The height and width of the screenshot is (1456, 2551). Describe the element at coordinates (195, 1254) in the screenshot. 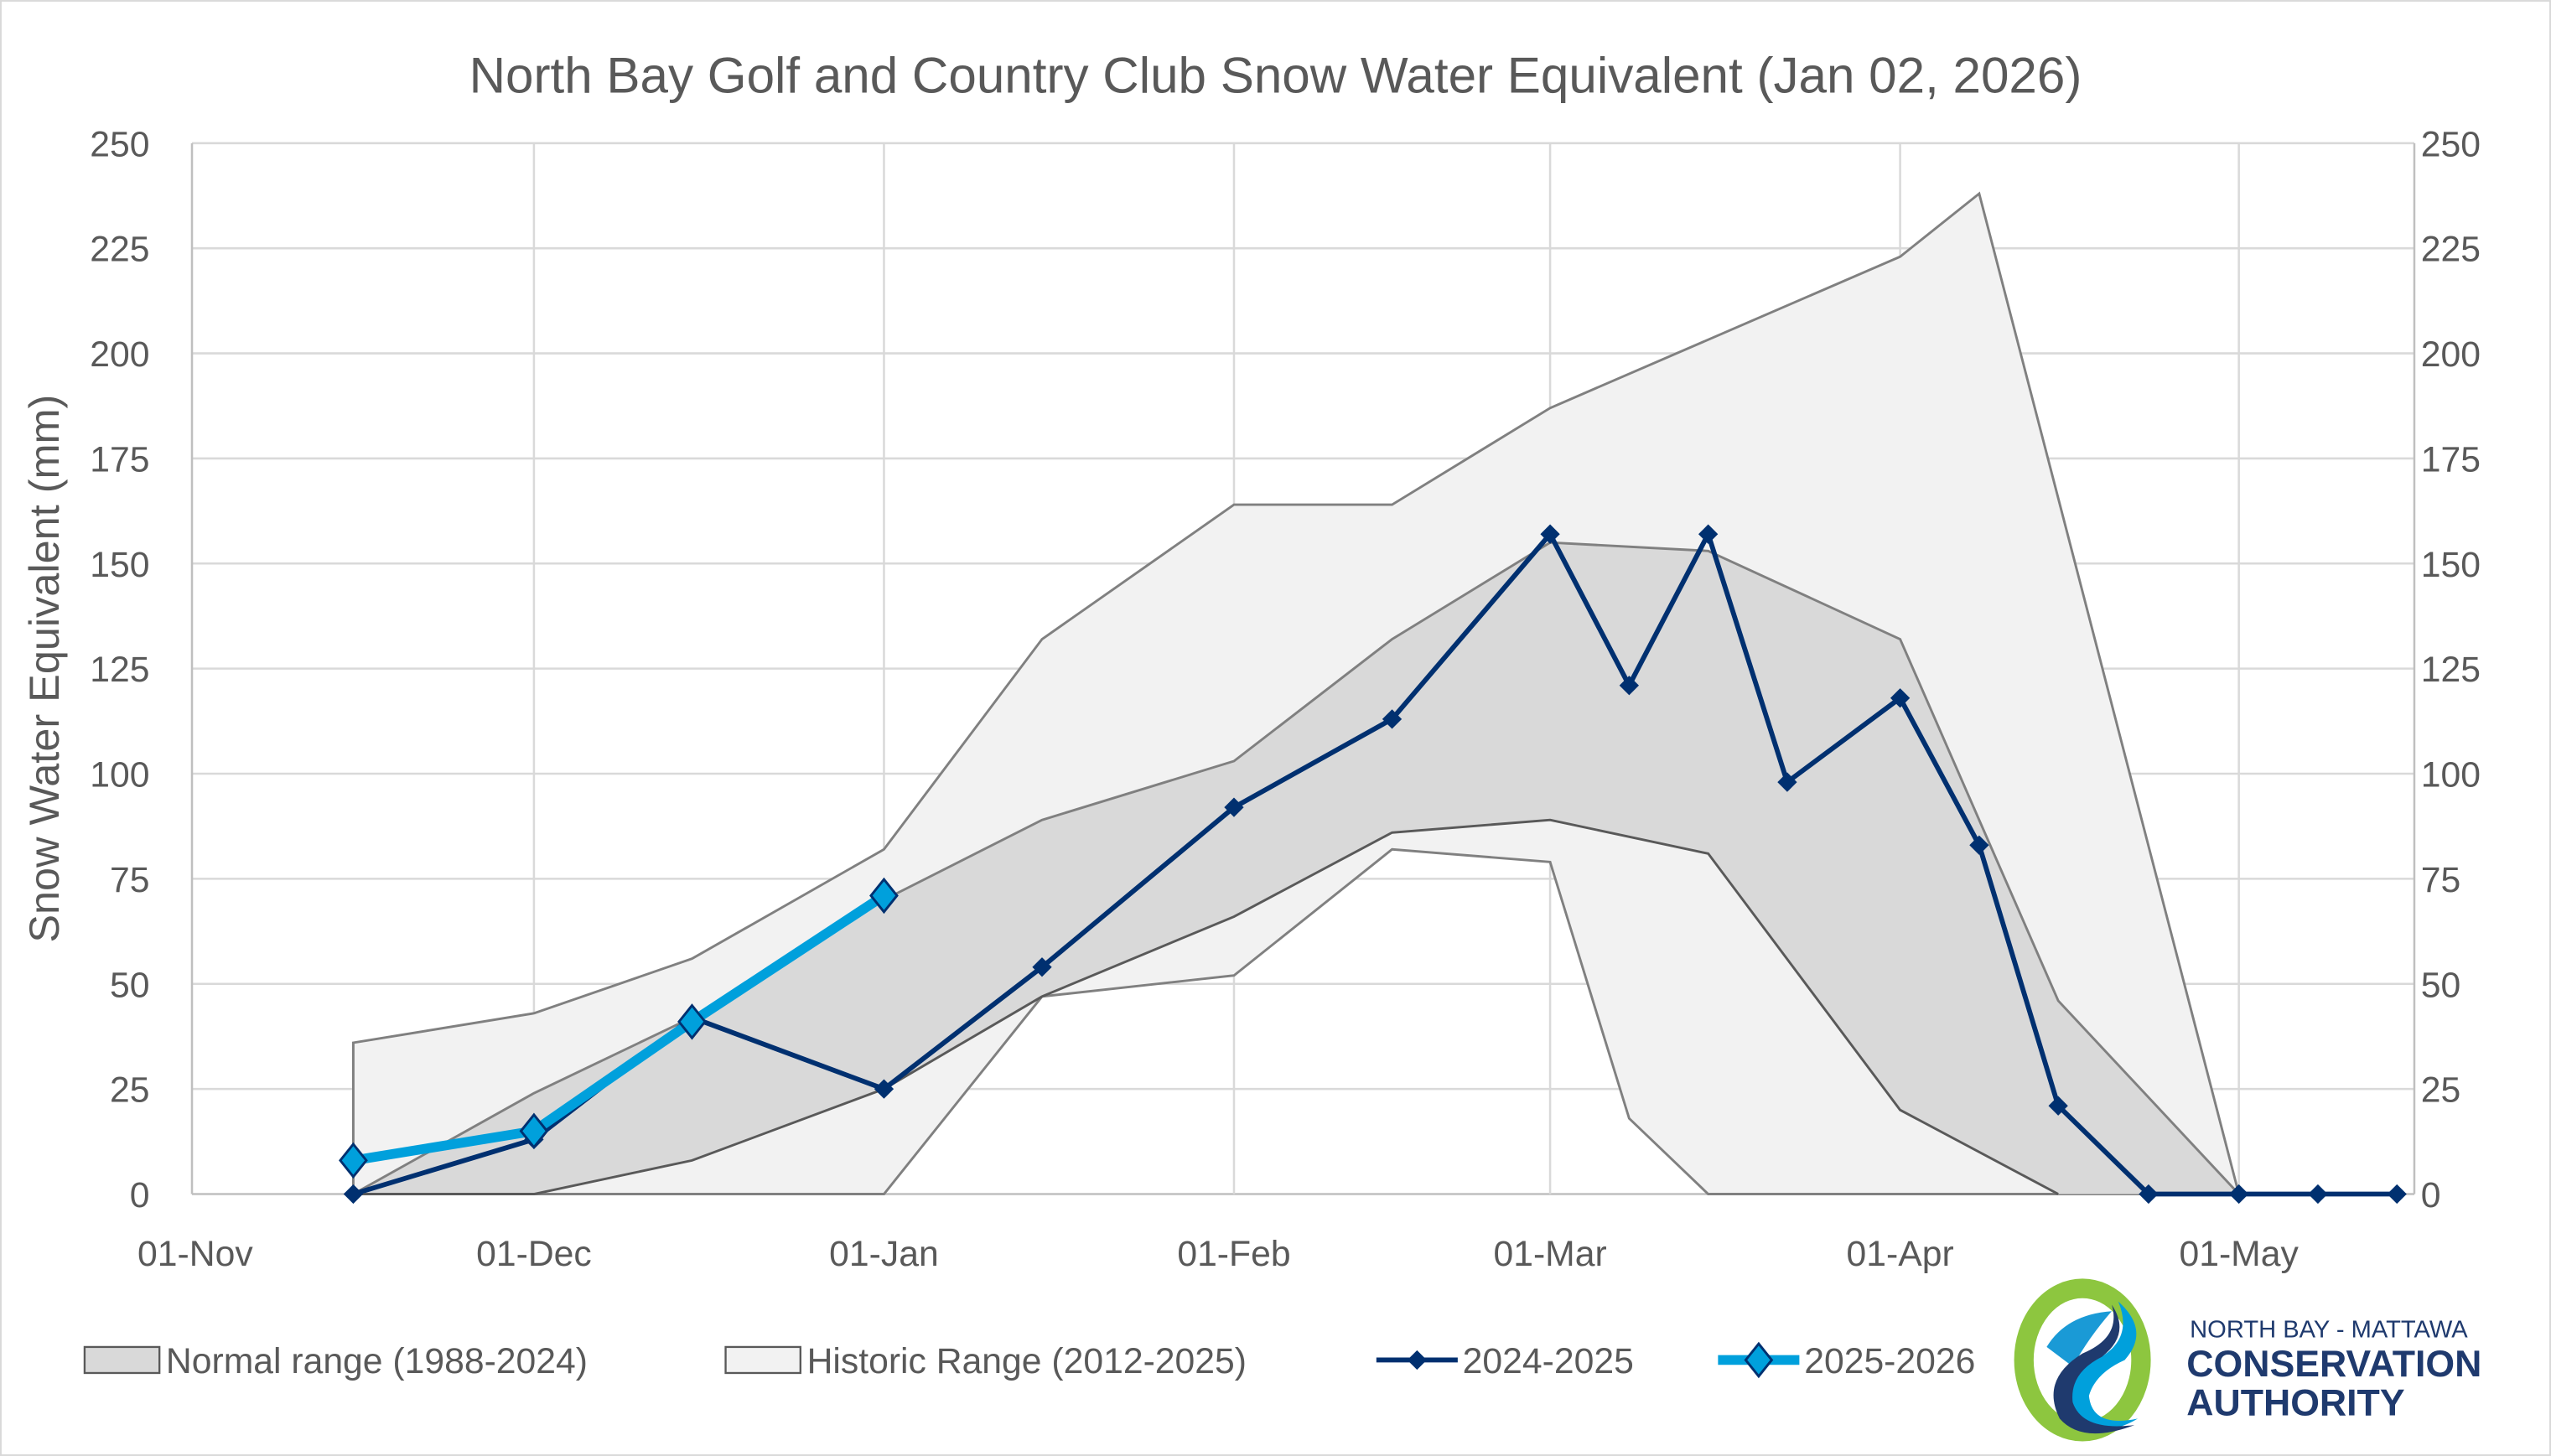

I see `x-tick-label: 01-Nov` at that location.